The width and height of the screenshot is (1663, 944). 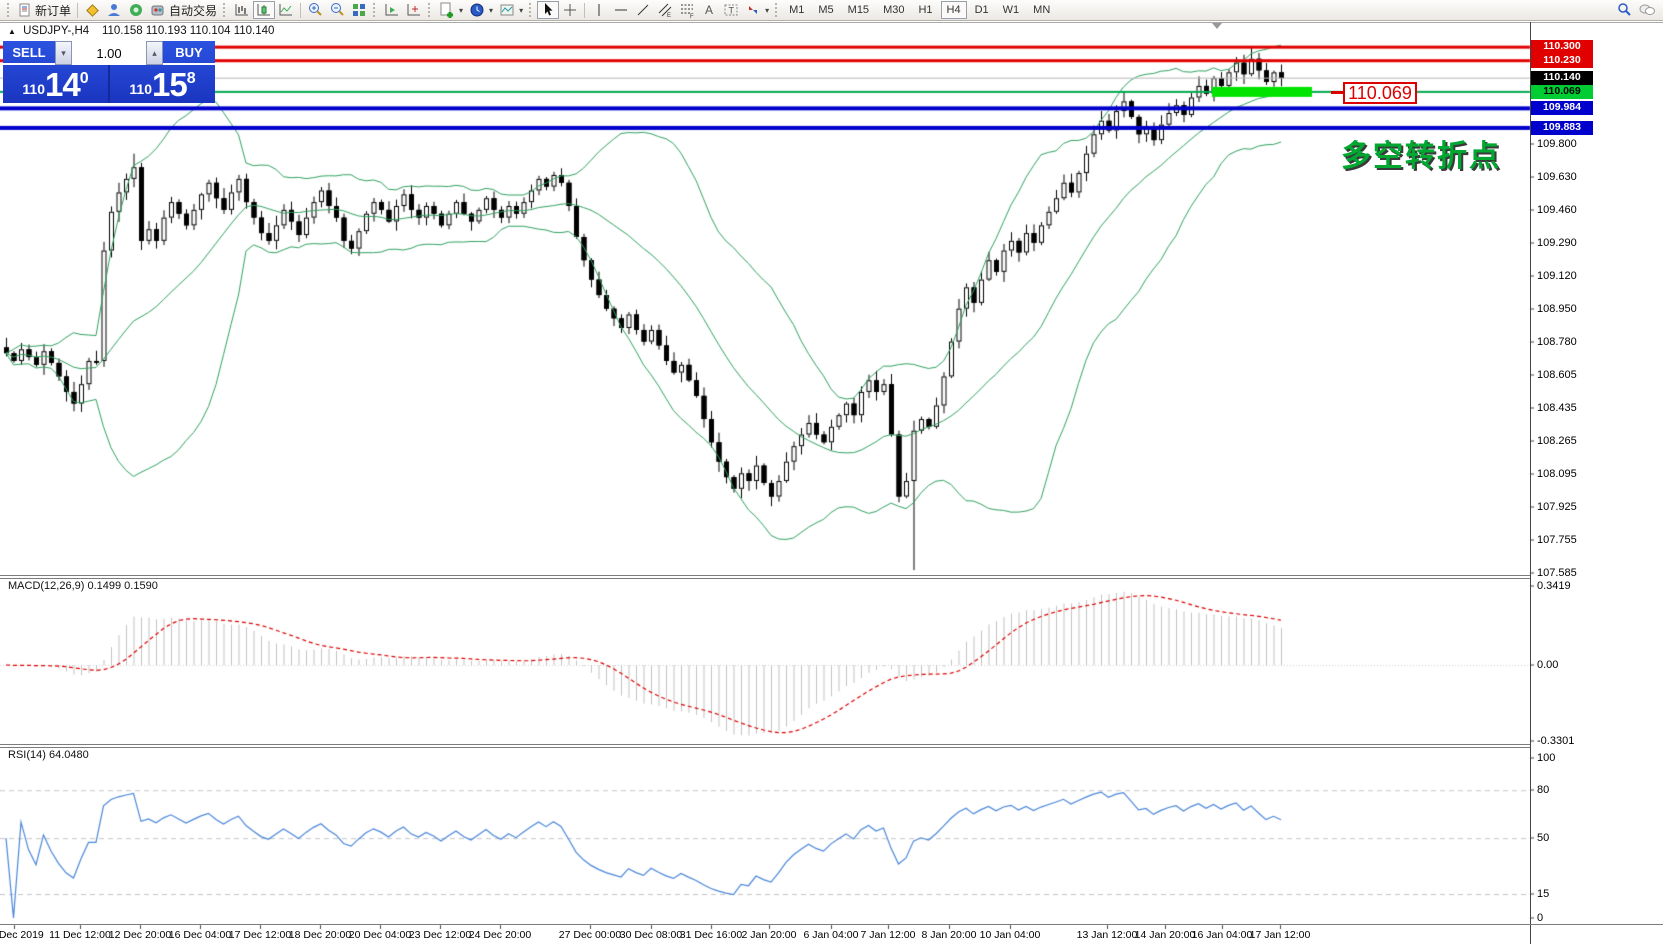 What do you see at coordinates (451, 10) in the screenshot?
I see `indicators-button: ▾` at bounding box center [451, 10].